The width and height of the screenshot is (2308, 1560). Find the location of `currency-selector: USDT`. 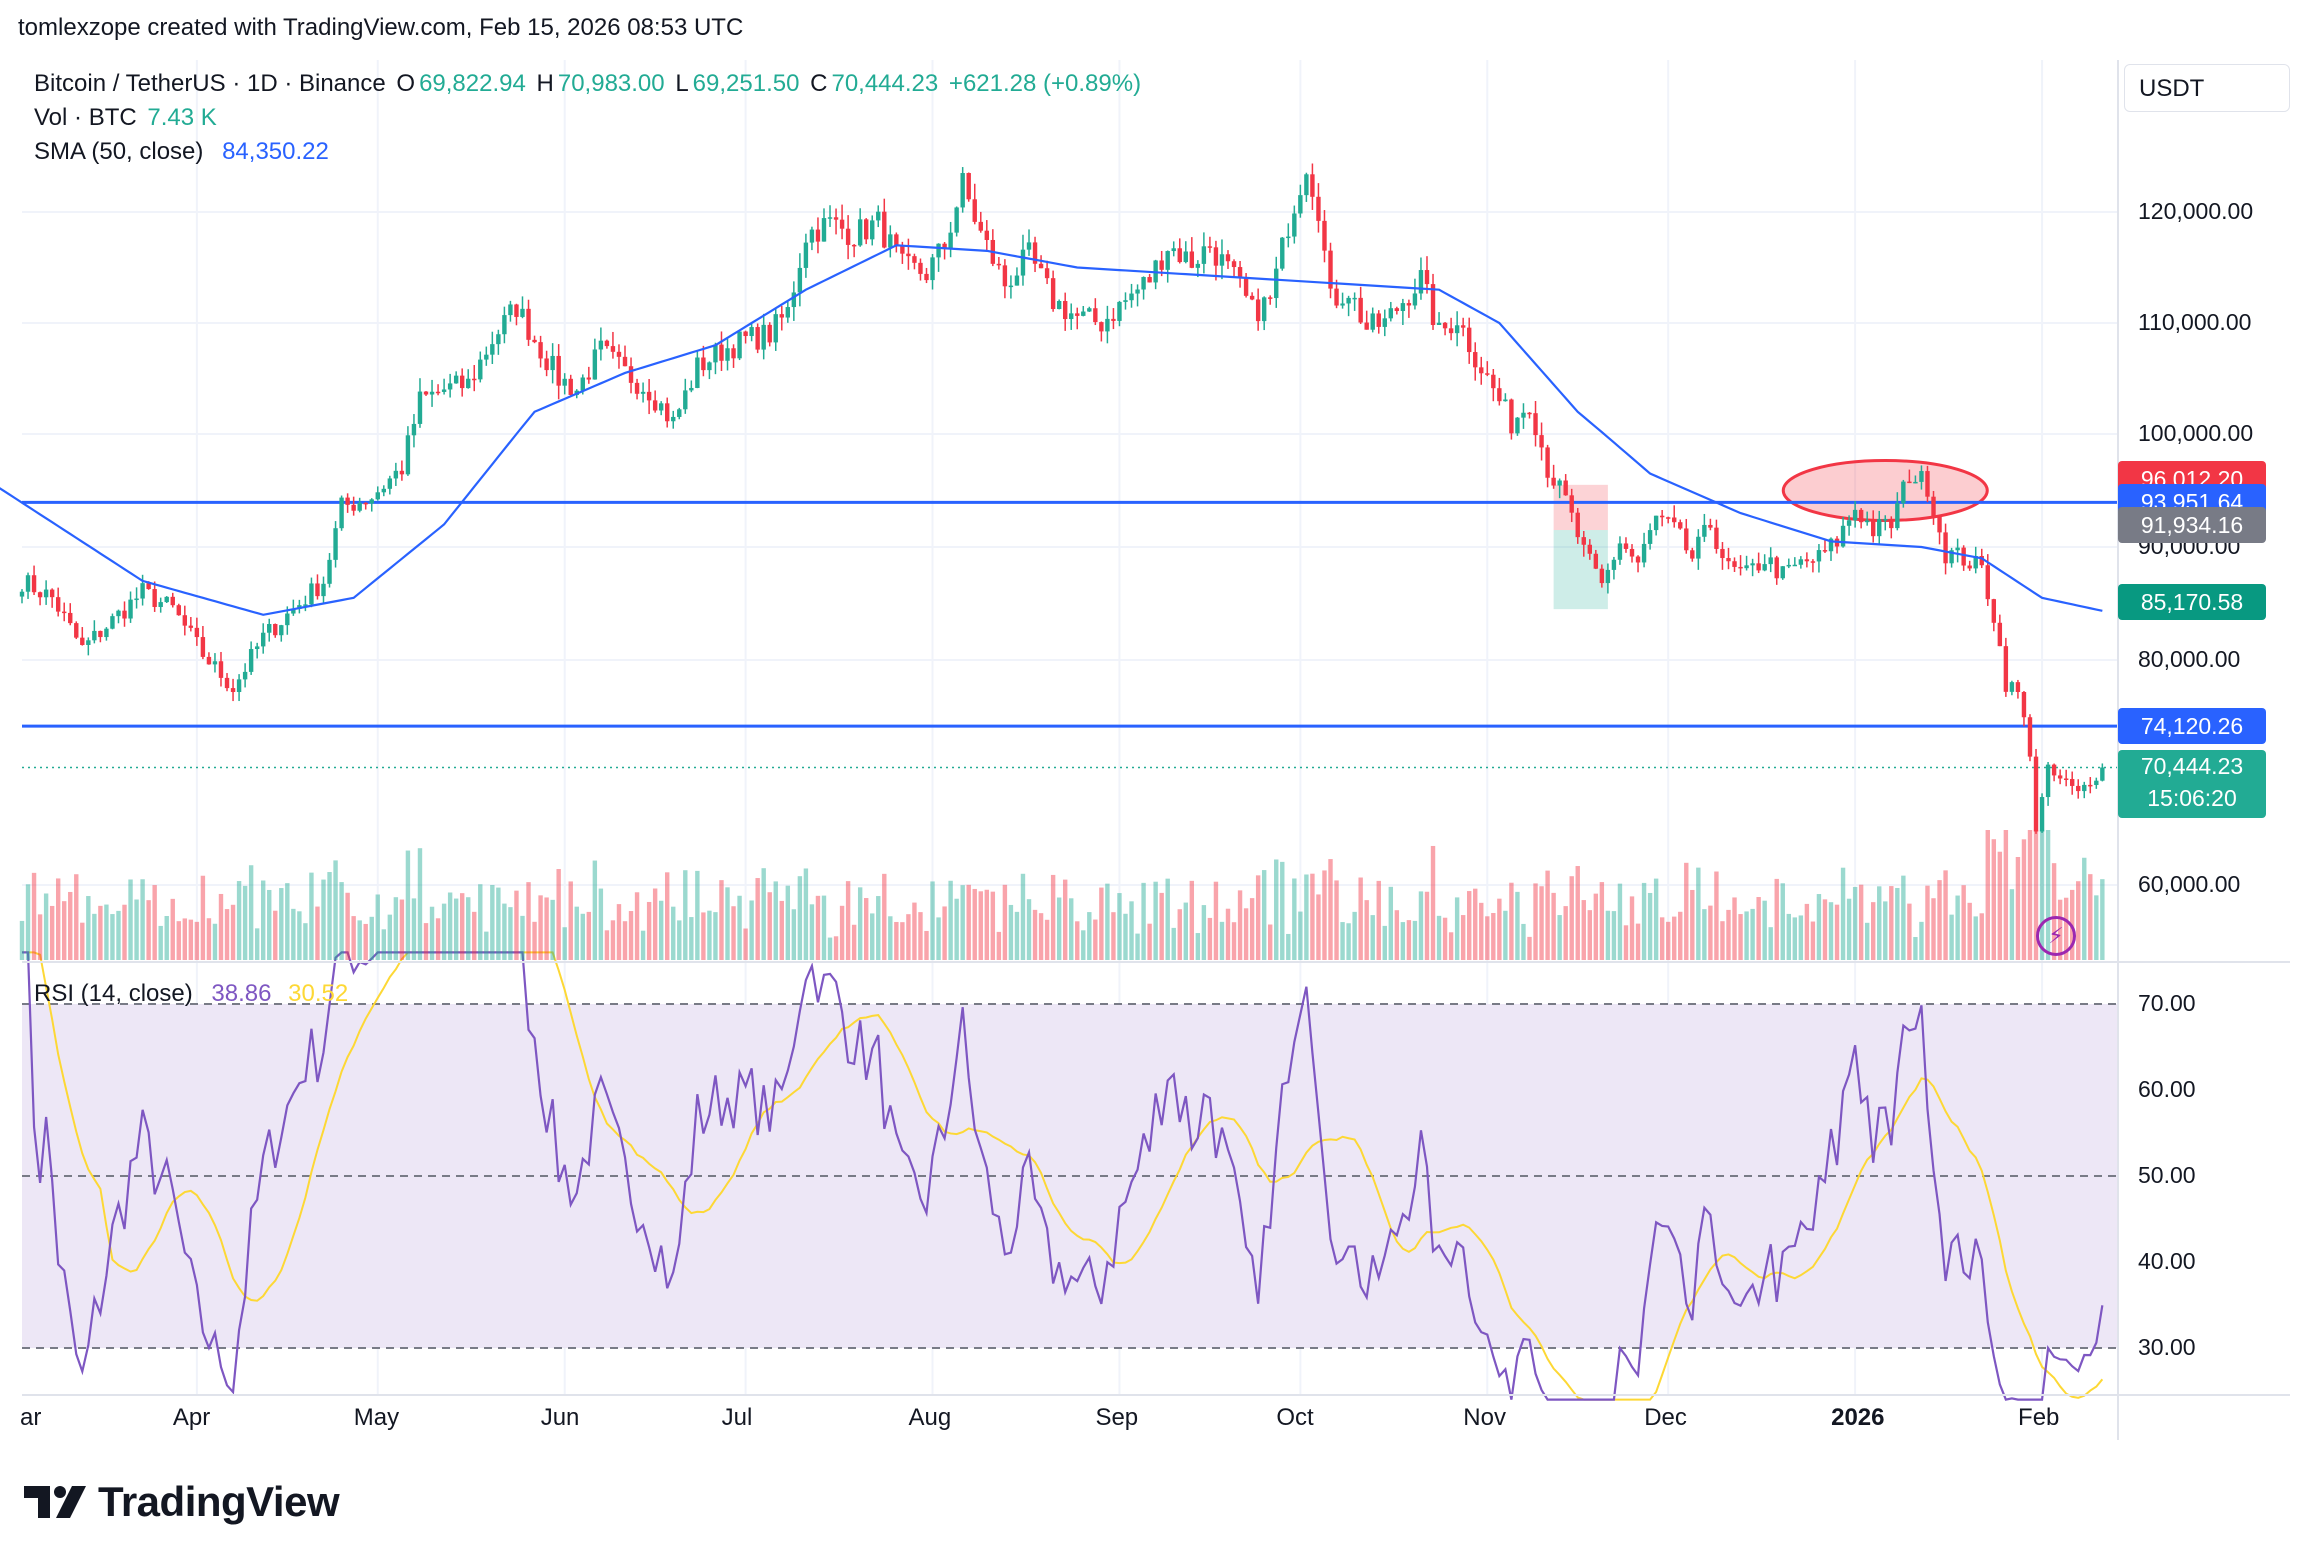

currency-selector: USDT is located at coordinates (2207, 88).